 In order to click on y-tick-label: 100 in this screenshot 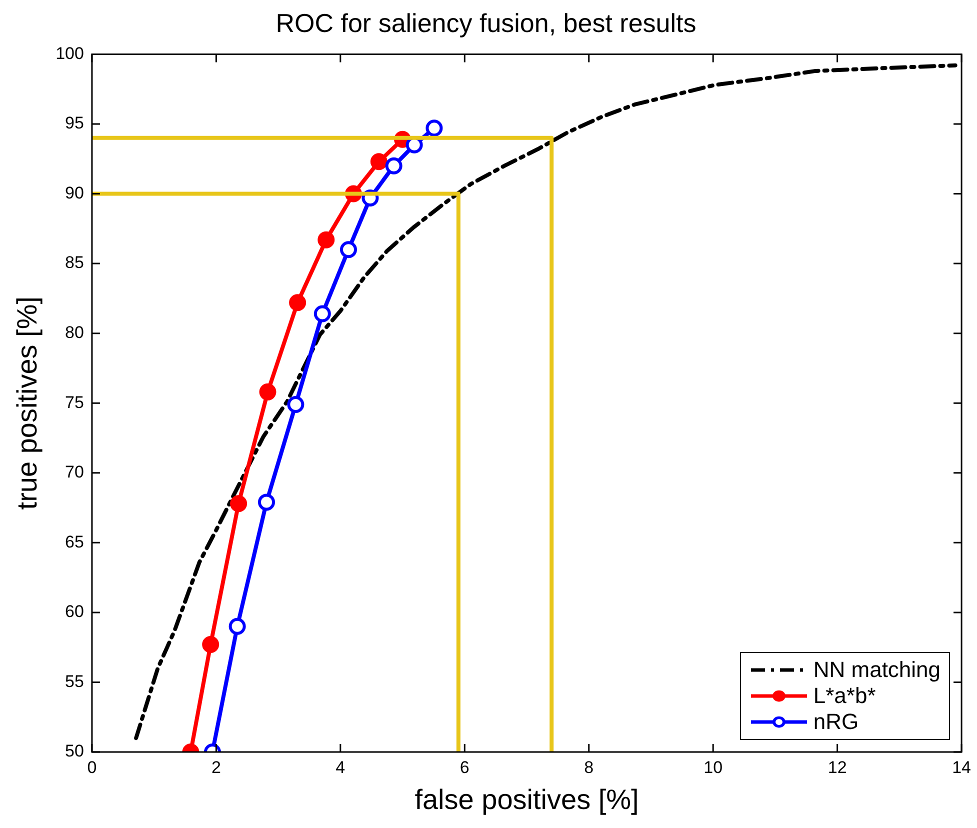, I will do `click(70, 53)`.